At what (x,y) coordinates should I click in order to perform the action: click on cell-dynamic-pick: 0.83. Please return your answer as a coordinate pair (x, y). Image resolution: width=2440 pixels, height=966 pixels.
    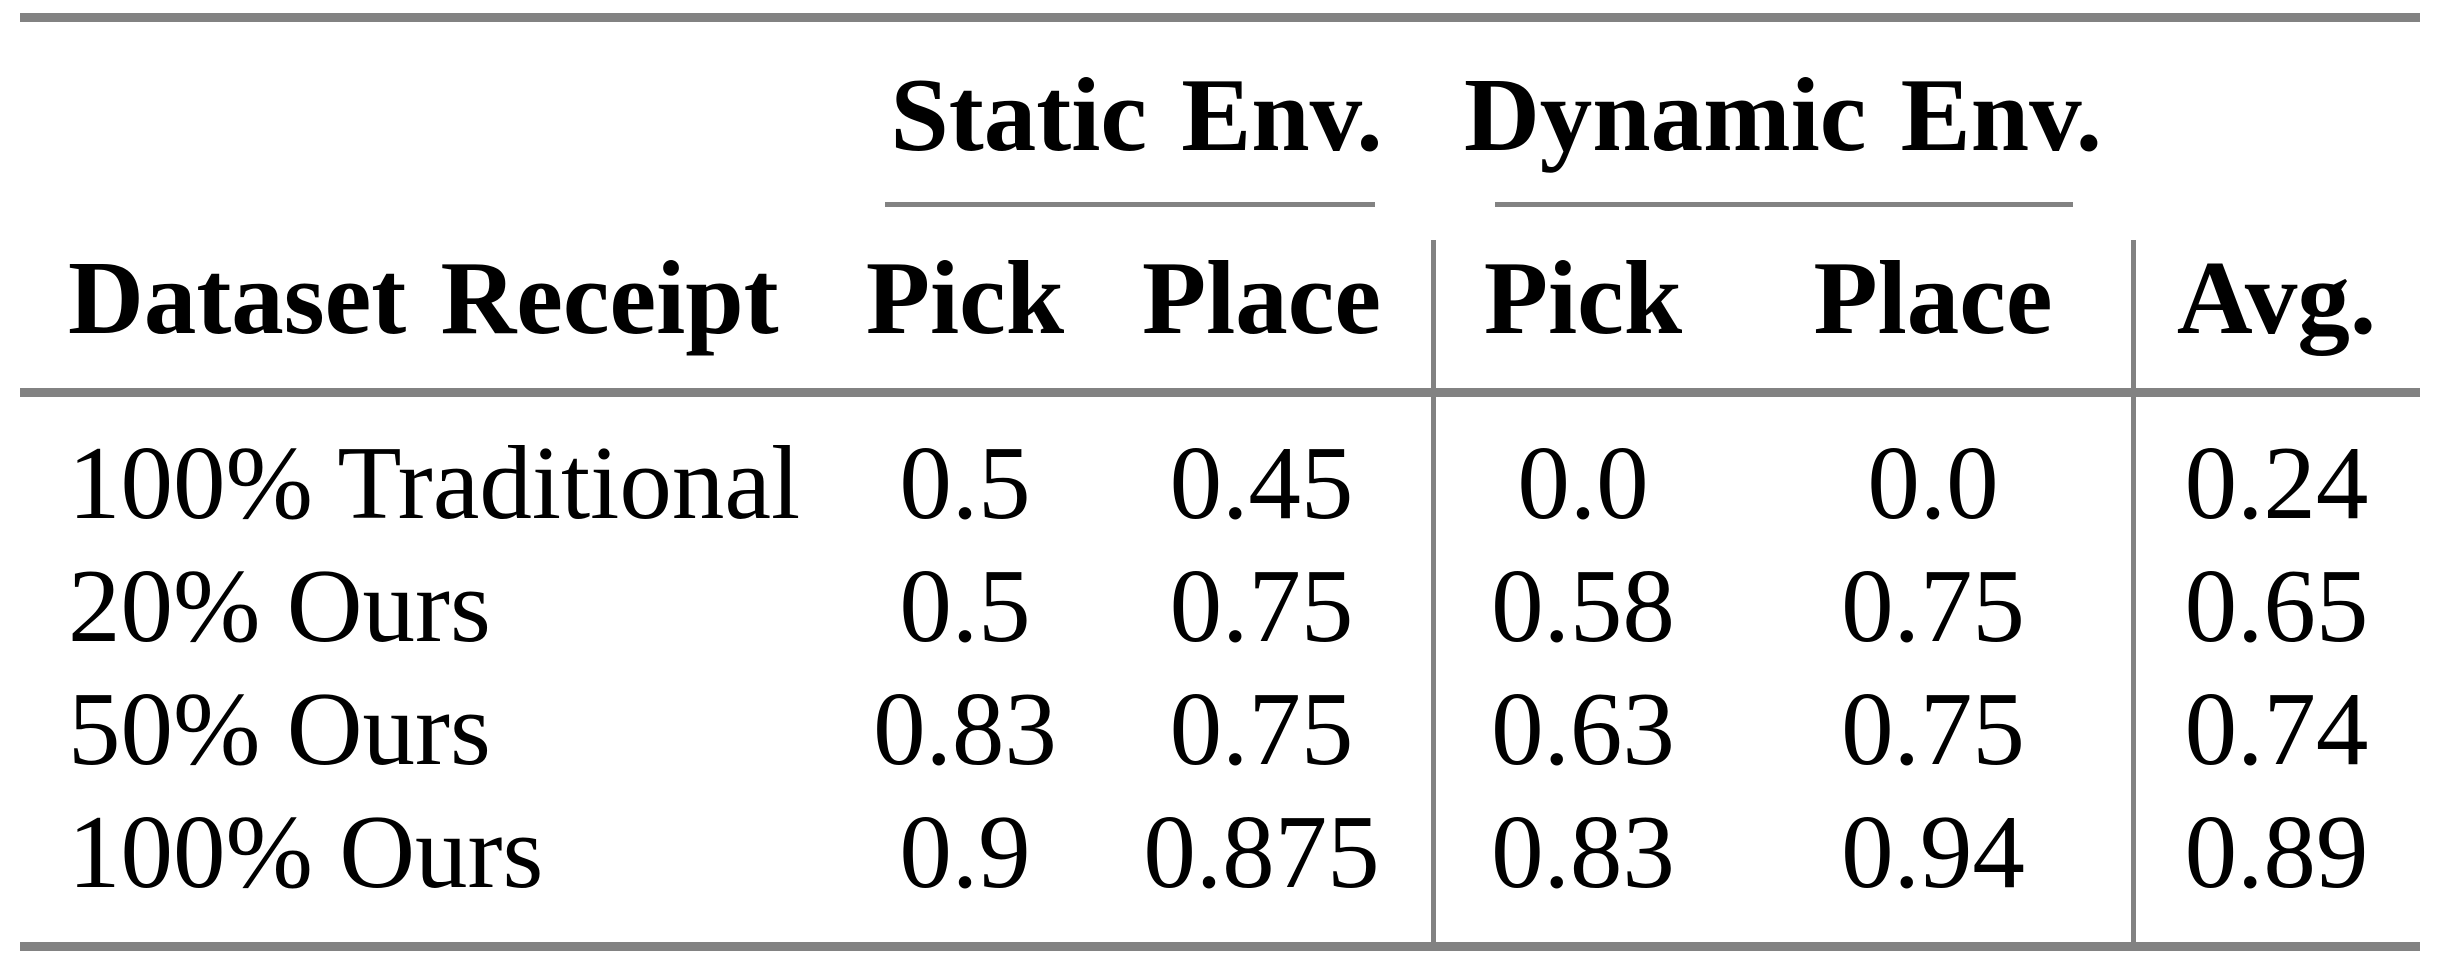
    Looking at the image, I should click on (1583, 851).